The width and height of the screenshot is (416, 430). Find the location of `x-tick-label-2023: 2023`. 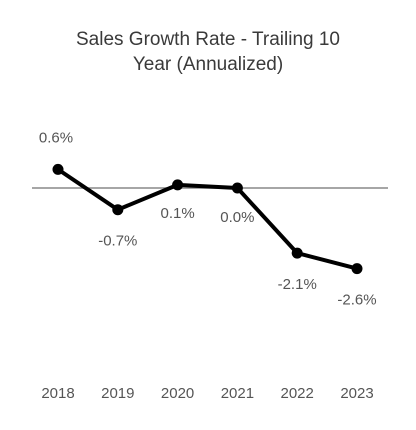

x-tick-label-2023: 2023 is located at coordinates (356, 393).